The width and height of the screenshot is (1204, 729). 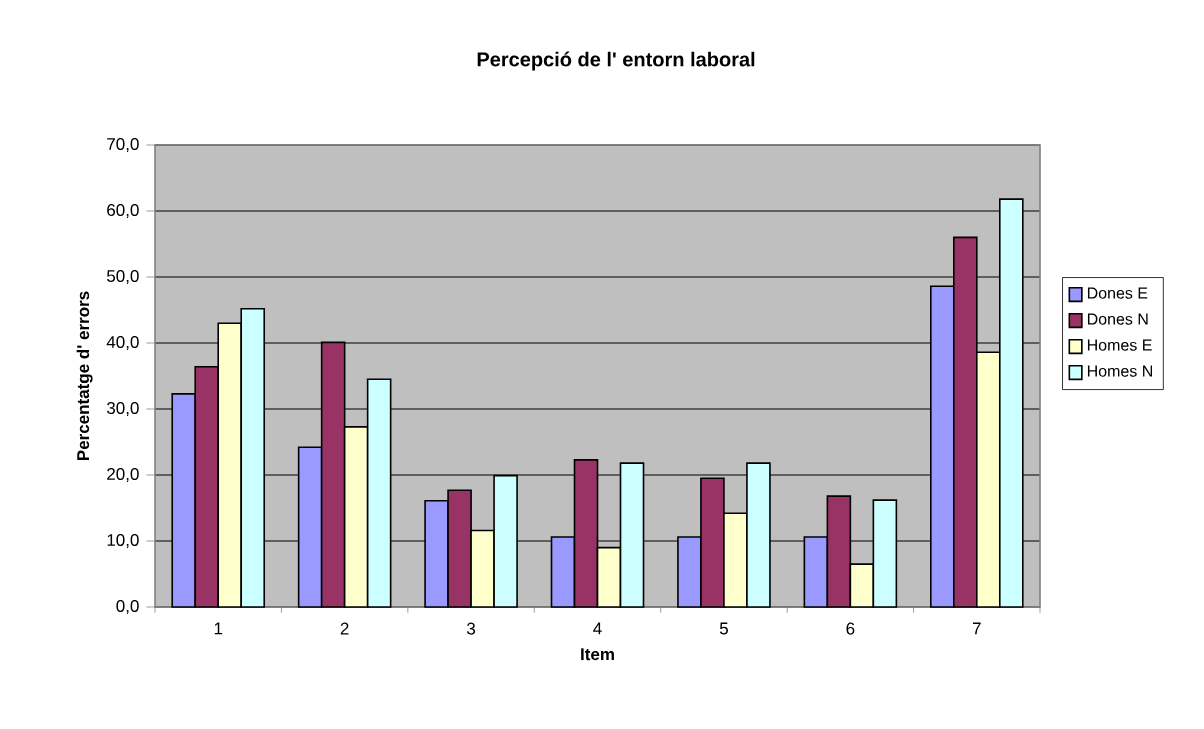 What do you see at coordinates (123, 277) in the screenshot?
I see `y-tick-label: 50,0` at bounding box center [123, 277].